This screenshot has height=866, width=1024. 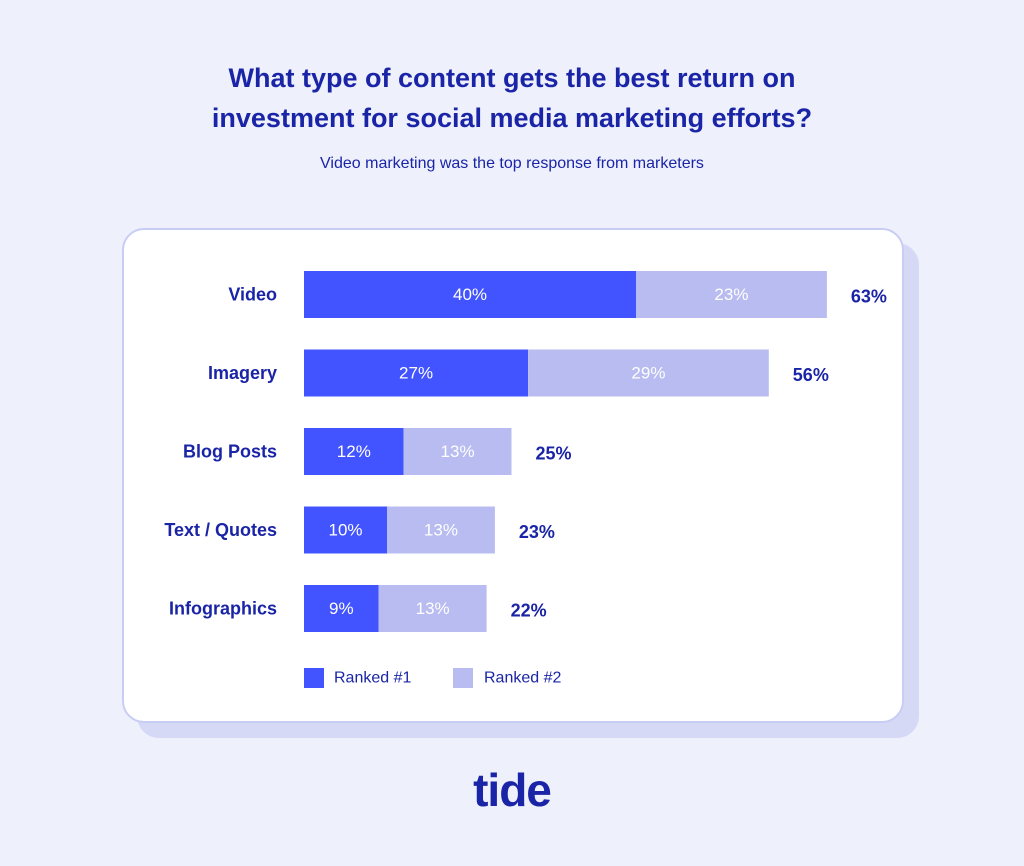 I want to click on tide-logo: tide, so click(x=512, y=790).